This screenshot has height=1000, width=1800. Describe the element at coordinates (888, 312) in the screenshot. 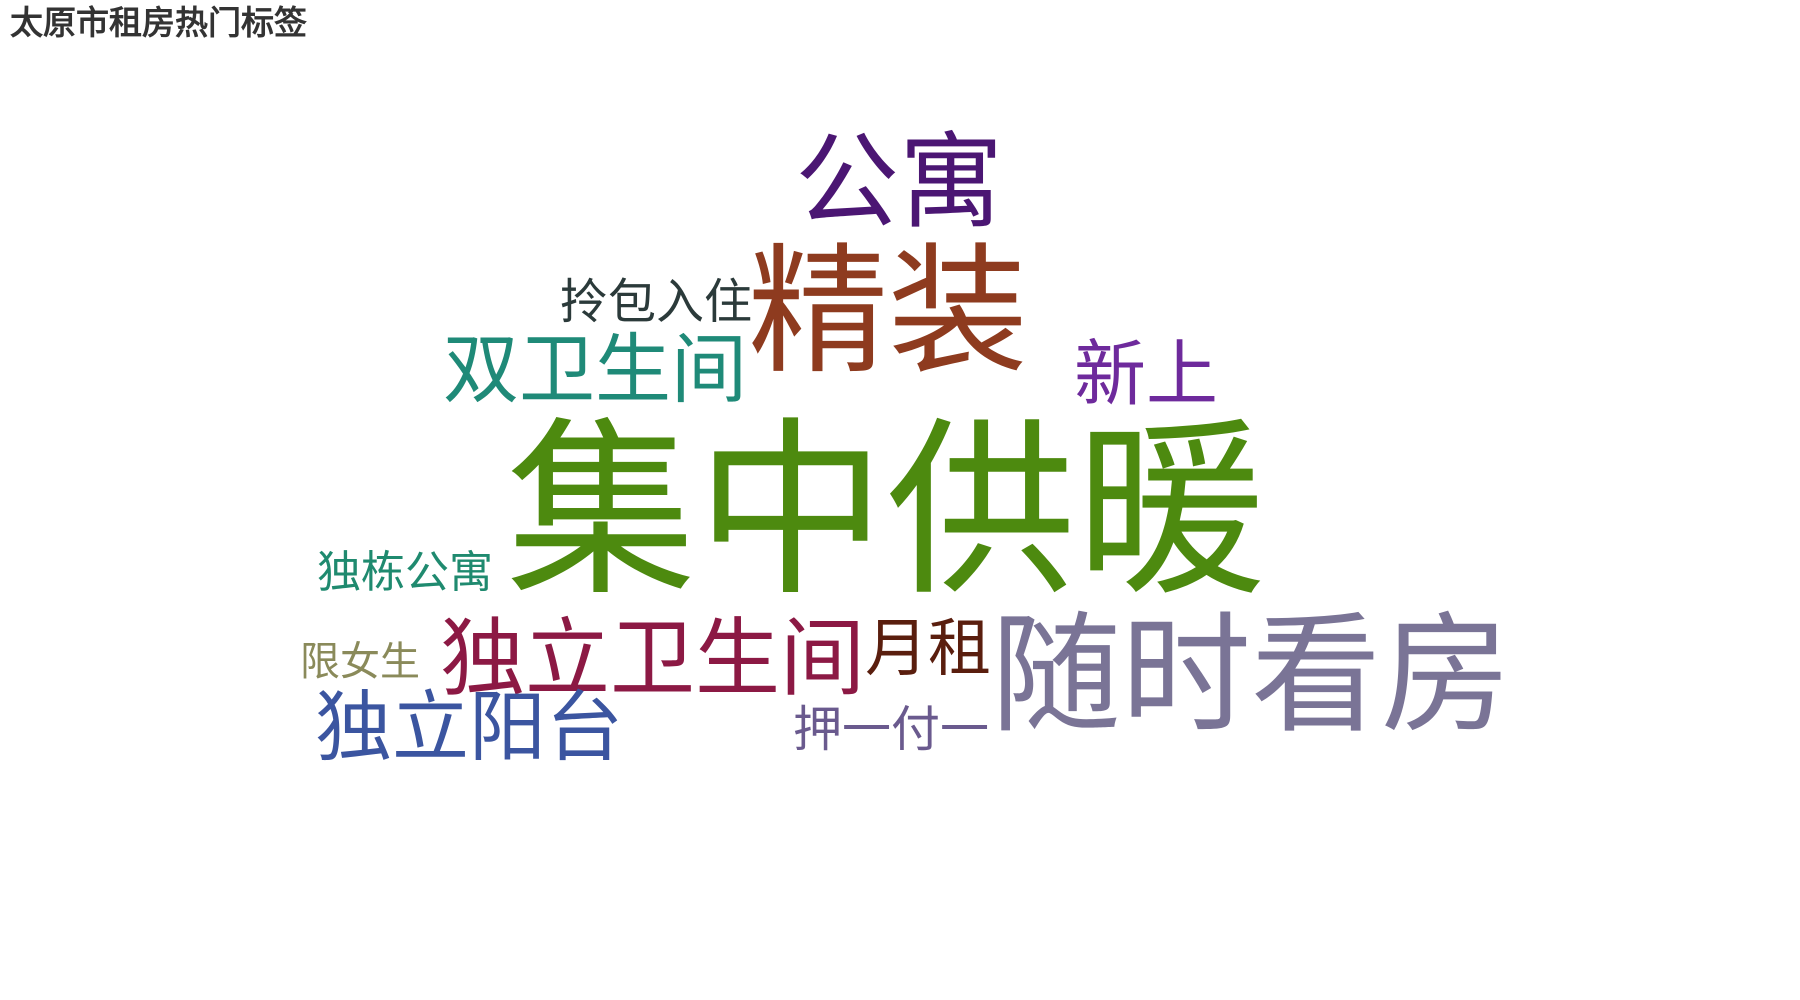

I see `tag-word: 精装` at that location.